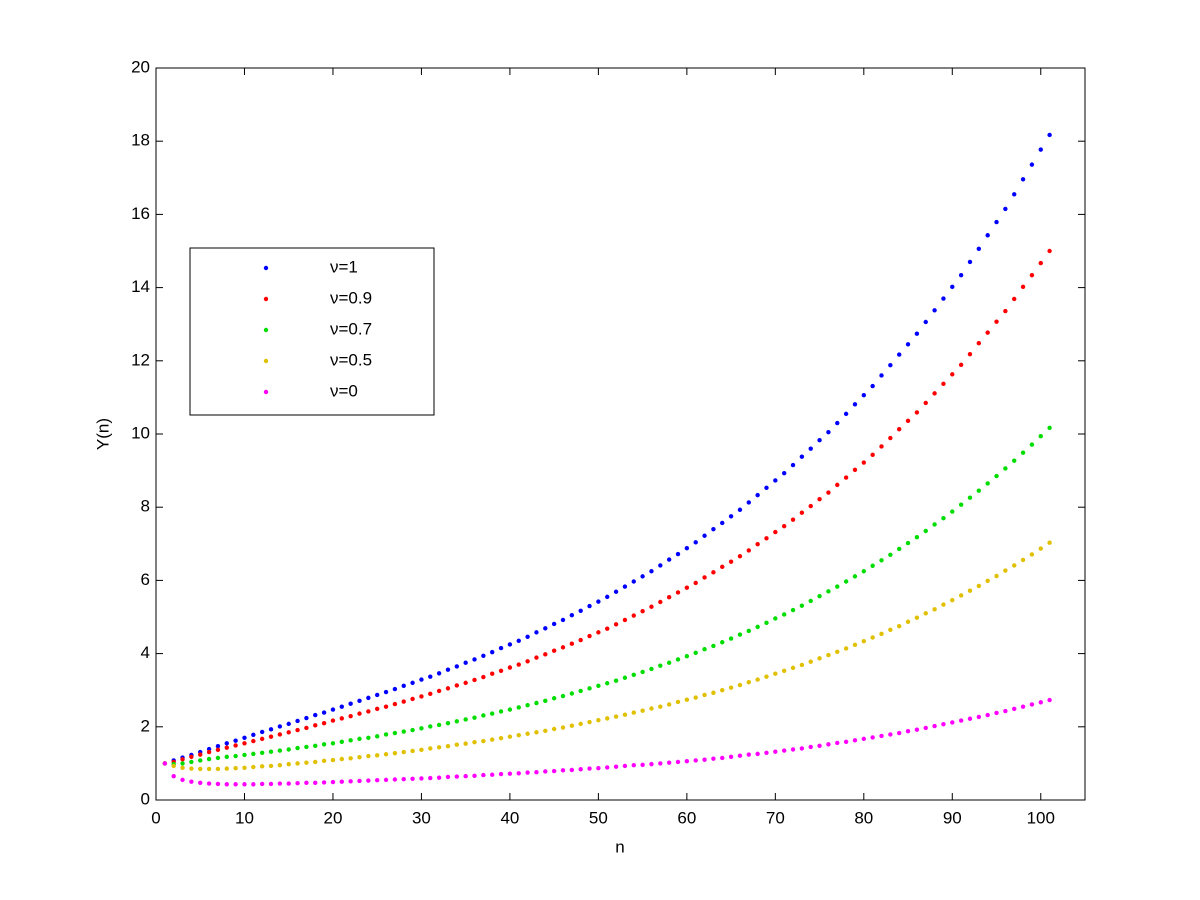  Describe the element at coordinates (140, 213) in the screenshot. I see `y-tick-label: 16` at that location.